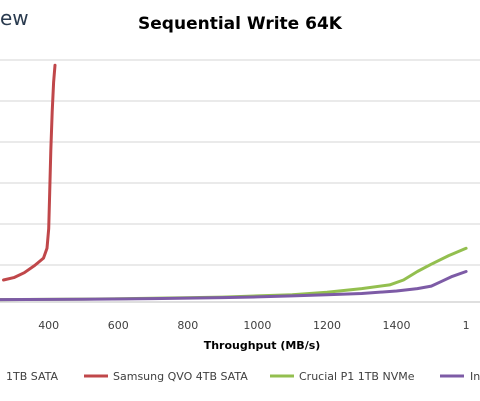 The width and height of the screenshot is (480, 401). I want to click on x-tick-label: 1, so click(466, 325).